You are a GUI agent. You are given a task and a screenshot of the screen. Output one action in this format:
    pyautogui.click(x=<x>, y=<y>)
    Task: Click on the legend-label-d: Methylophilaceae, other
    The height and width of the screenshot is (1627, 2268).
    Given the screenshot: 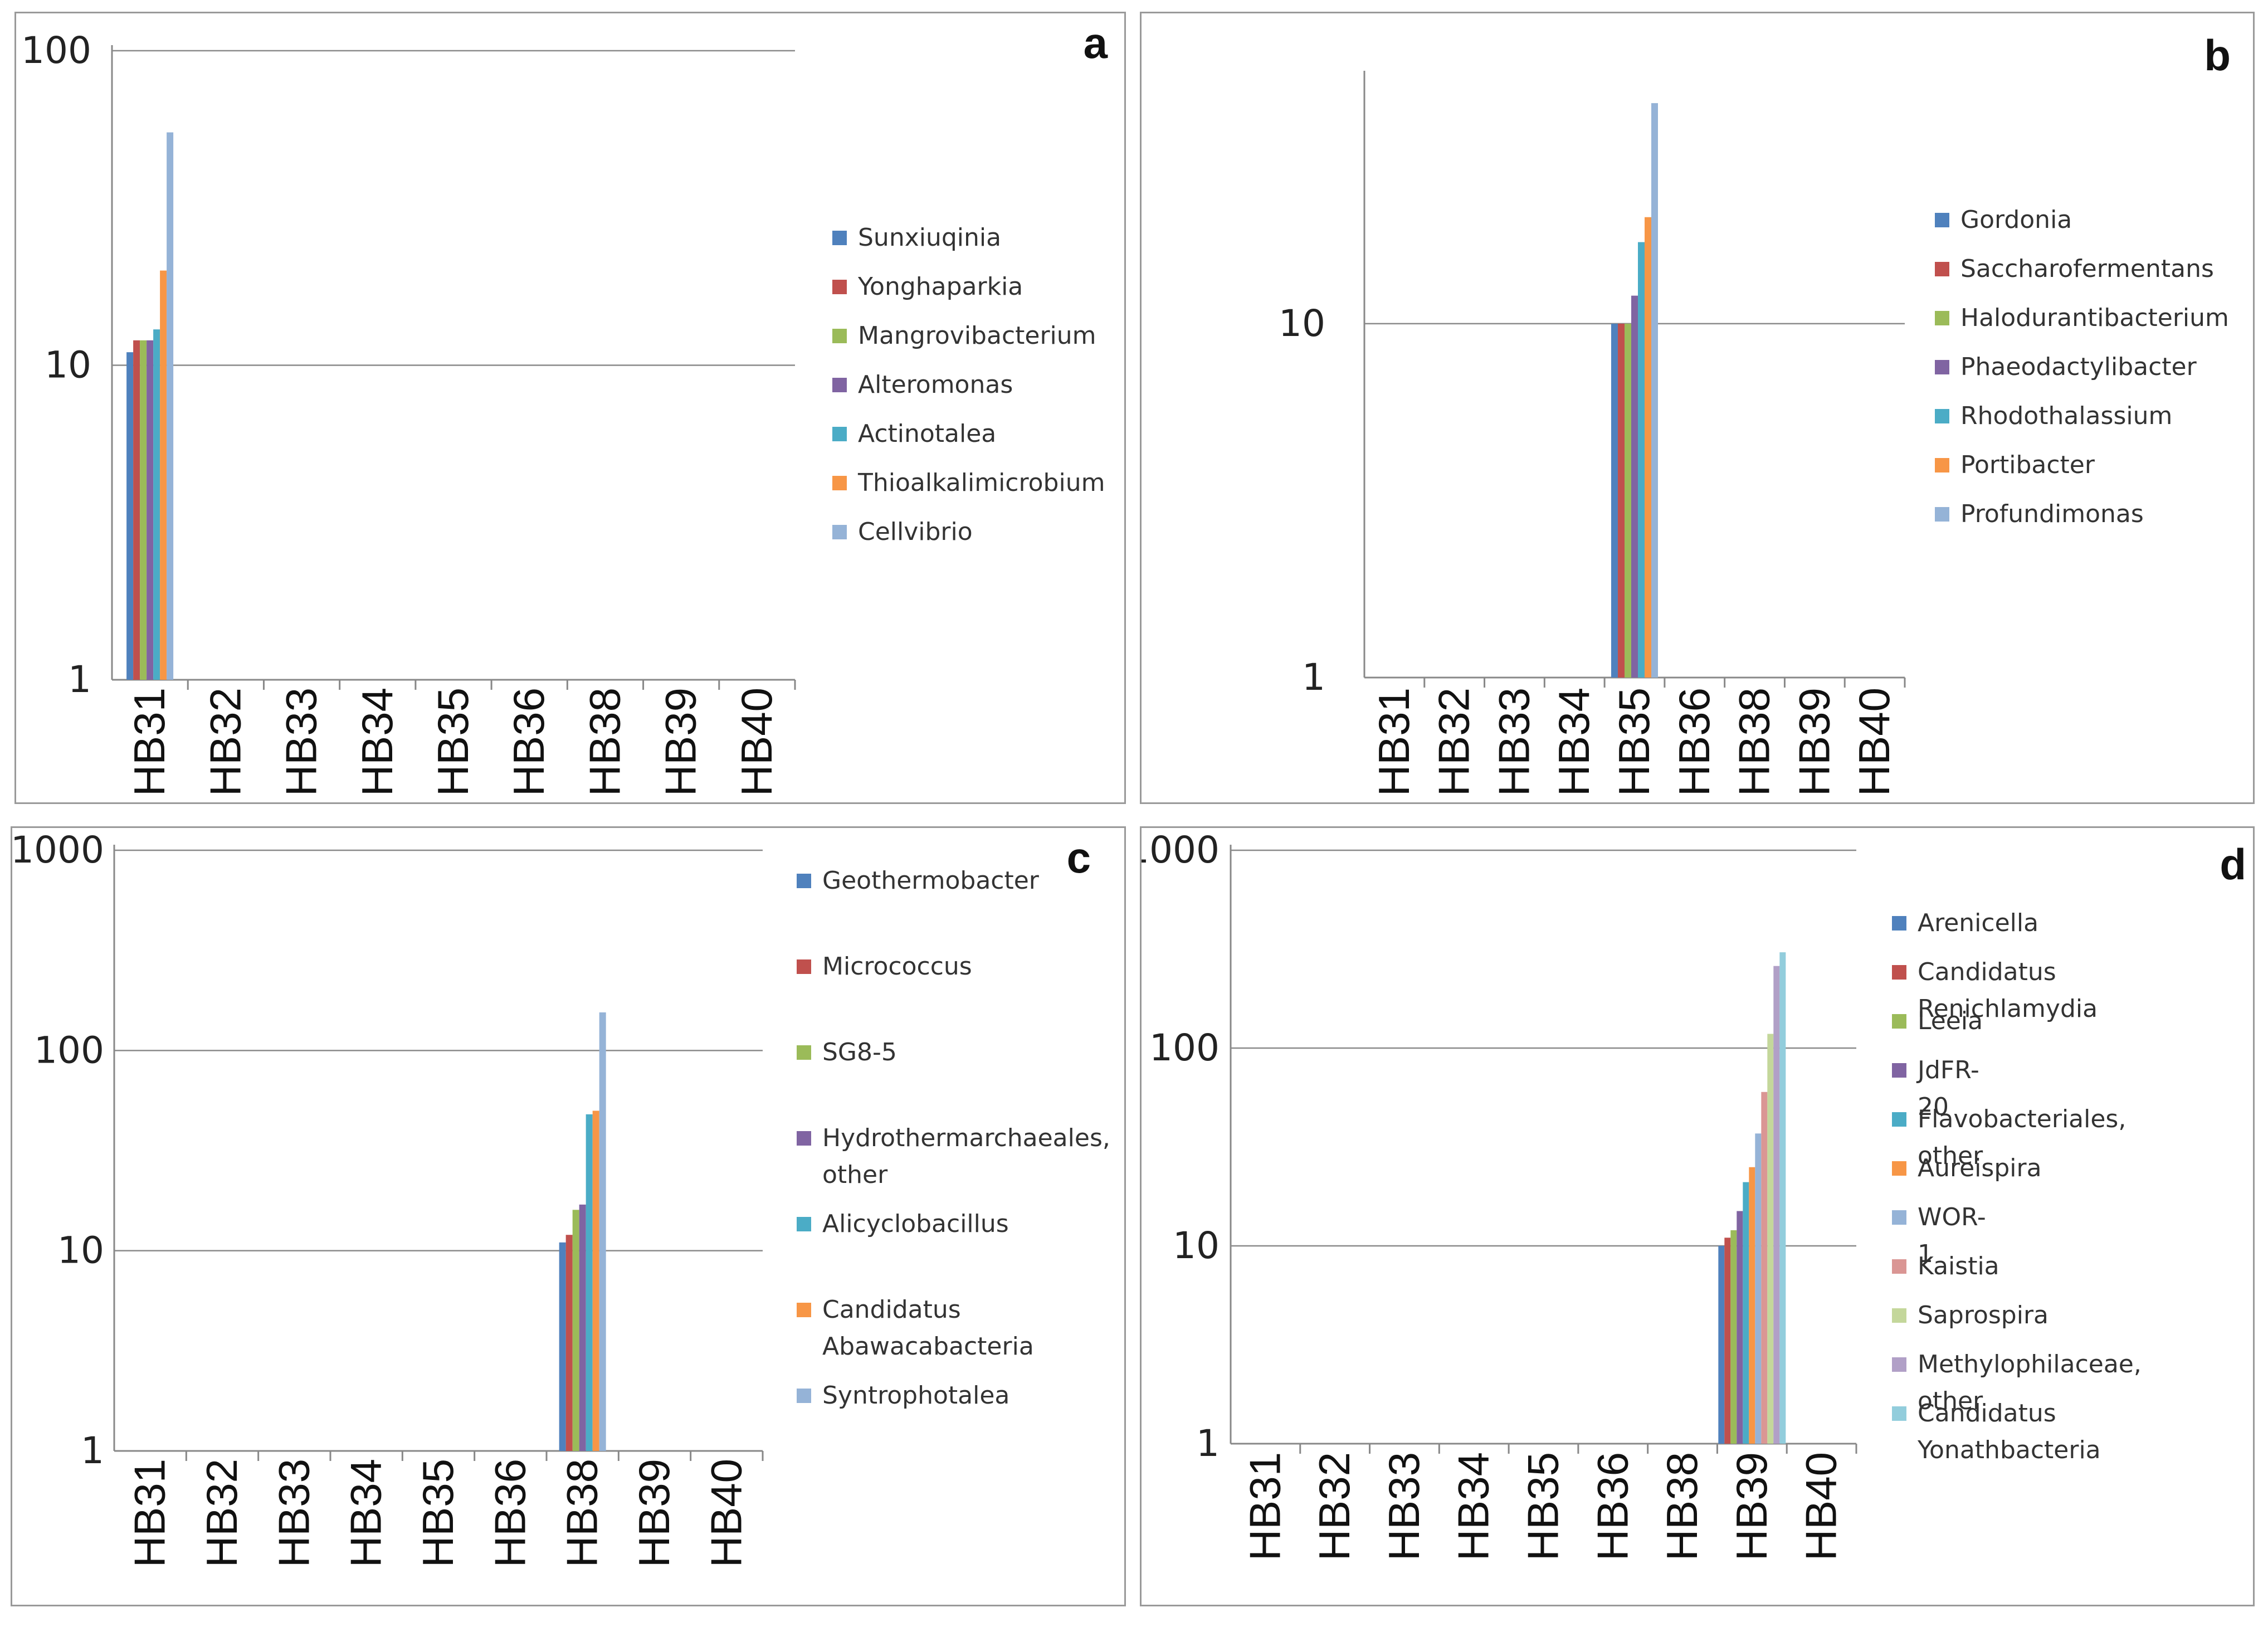 What is the action you would take?
    pyautogui.click(x=2030, y=1382)
    